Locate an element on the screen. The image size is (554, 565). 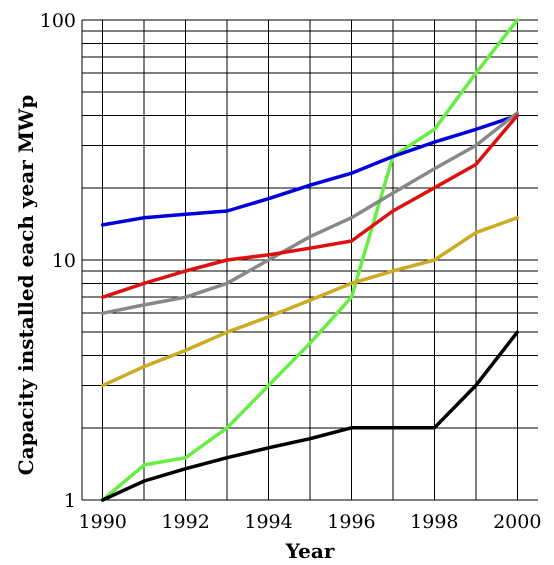
x-axis-title: Year is located at coordinates (310, 551).